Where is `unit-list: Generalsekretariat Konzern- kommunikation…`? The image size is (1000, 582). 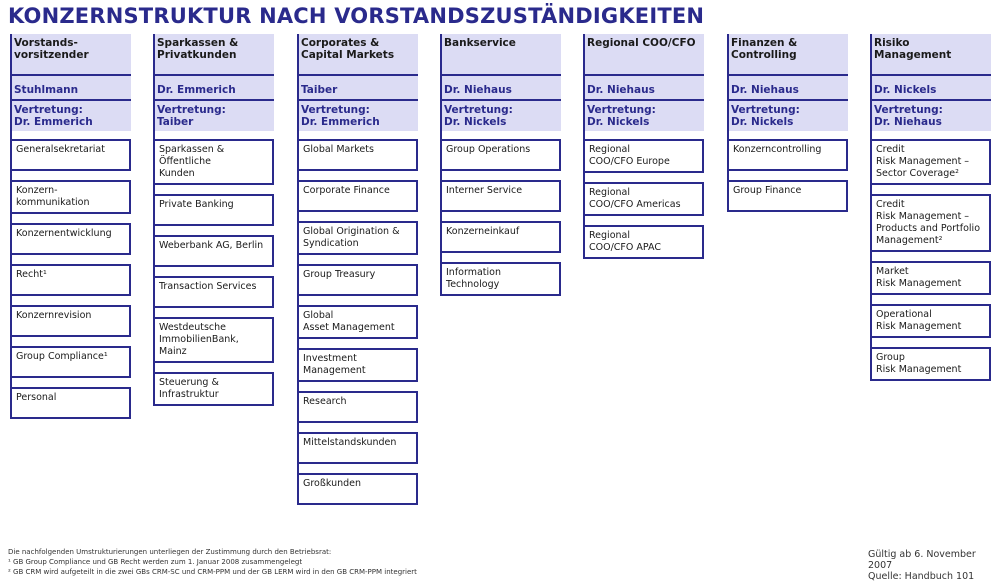 unit-list: Generalsekretariat Konzern- kommunikation… is located at coordinates (70, 279).